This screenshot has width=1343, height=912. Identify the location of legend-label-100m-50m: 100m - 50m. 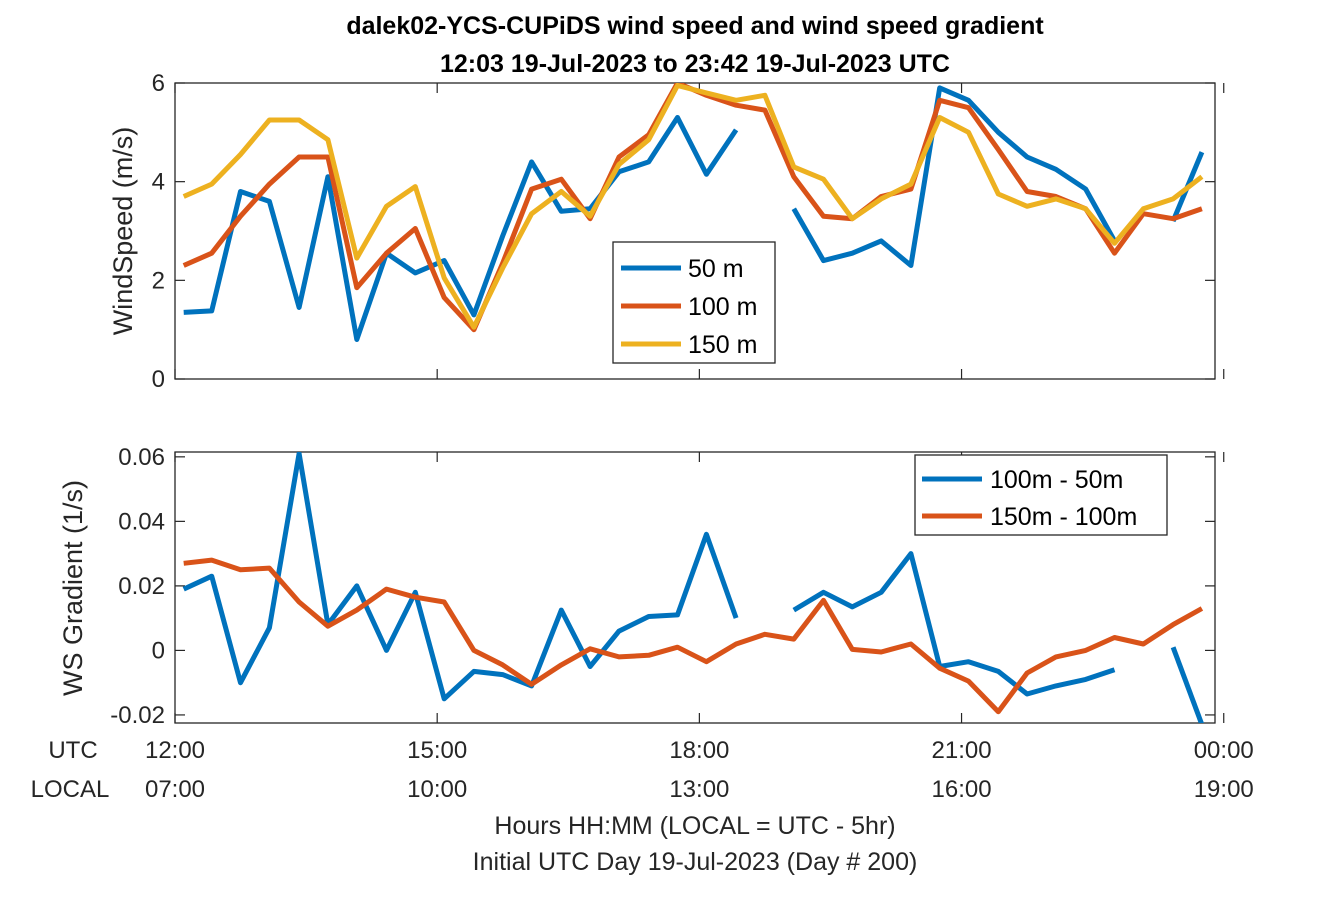
(1056, 480).